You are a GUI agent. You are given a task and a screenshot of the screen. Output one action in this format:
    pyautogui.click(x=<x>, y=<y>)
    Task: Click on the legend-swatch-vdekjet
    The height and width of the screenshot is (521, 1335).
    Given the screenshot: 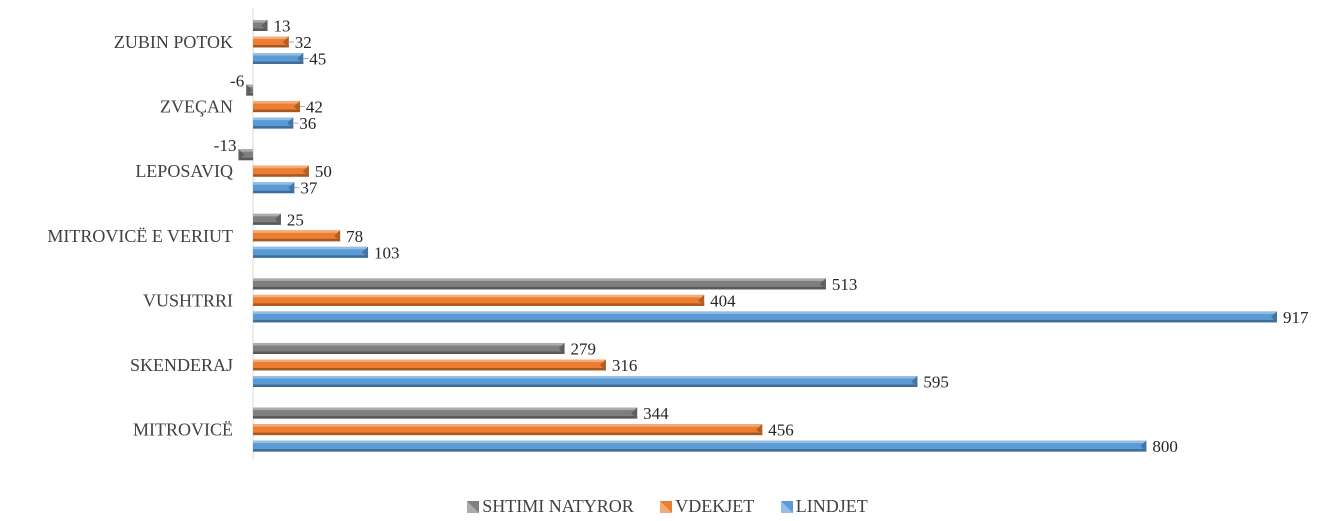 What is the action you would take?
    pyautogui.click(x=666, y=507)
    